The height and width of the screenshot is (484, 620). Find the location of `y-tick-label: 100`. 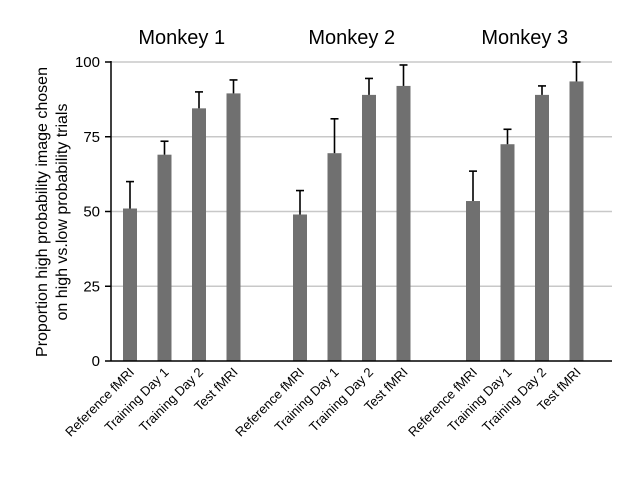

y-tick-label: 100 is located at coordinates (87, 62).